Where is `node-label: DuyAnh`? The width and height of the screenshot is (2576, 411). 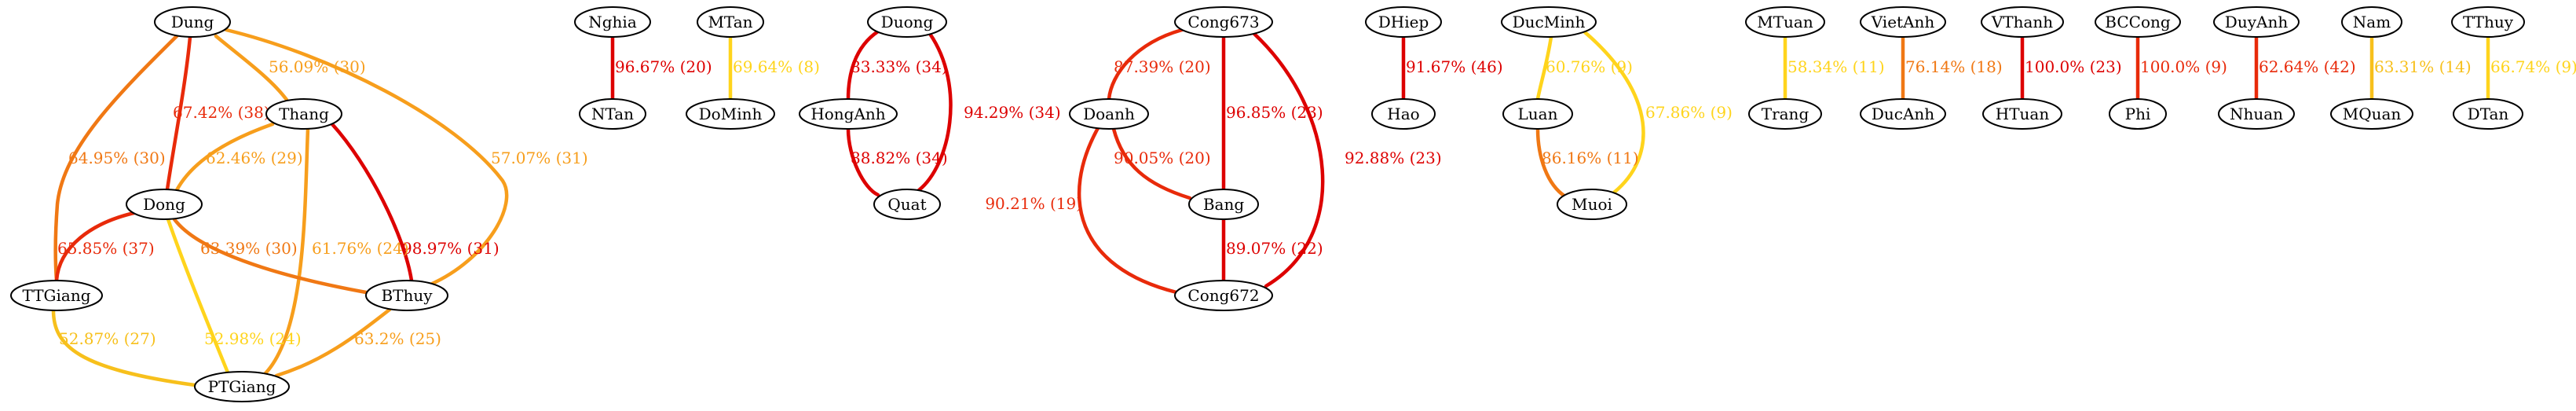
node-label: DuyAnh is located at coordinates (2257, 22).